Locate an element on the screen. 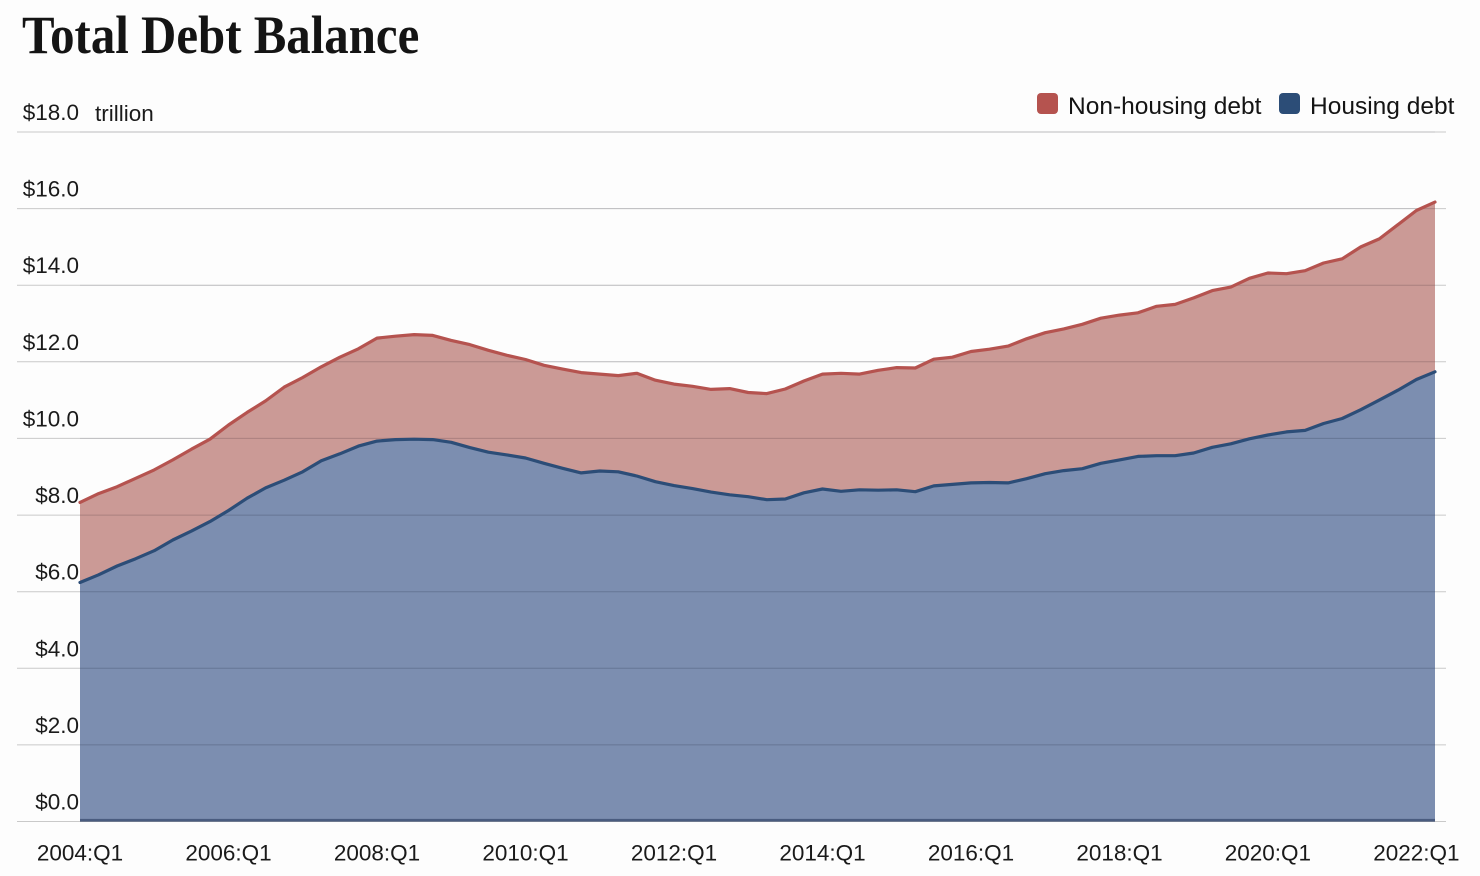 The height and width of the screenshot is (876, 1480). svg-text: 2006:Q1 is located at coordinates (228, 853).